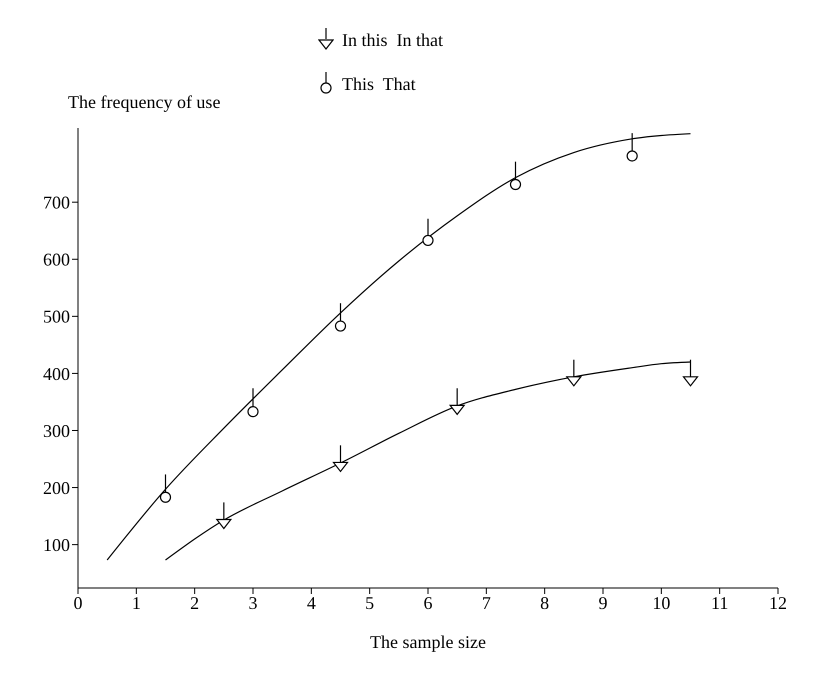  I want to click on y-tick-label: 100, so click(56, 545).